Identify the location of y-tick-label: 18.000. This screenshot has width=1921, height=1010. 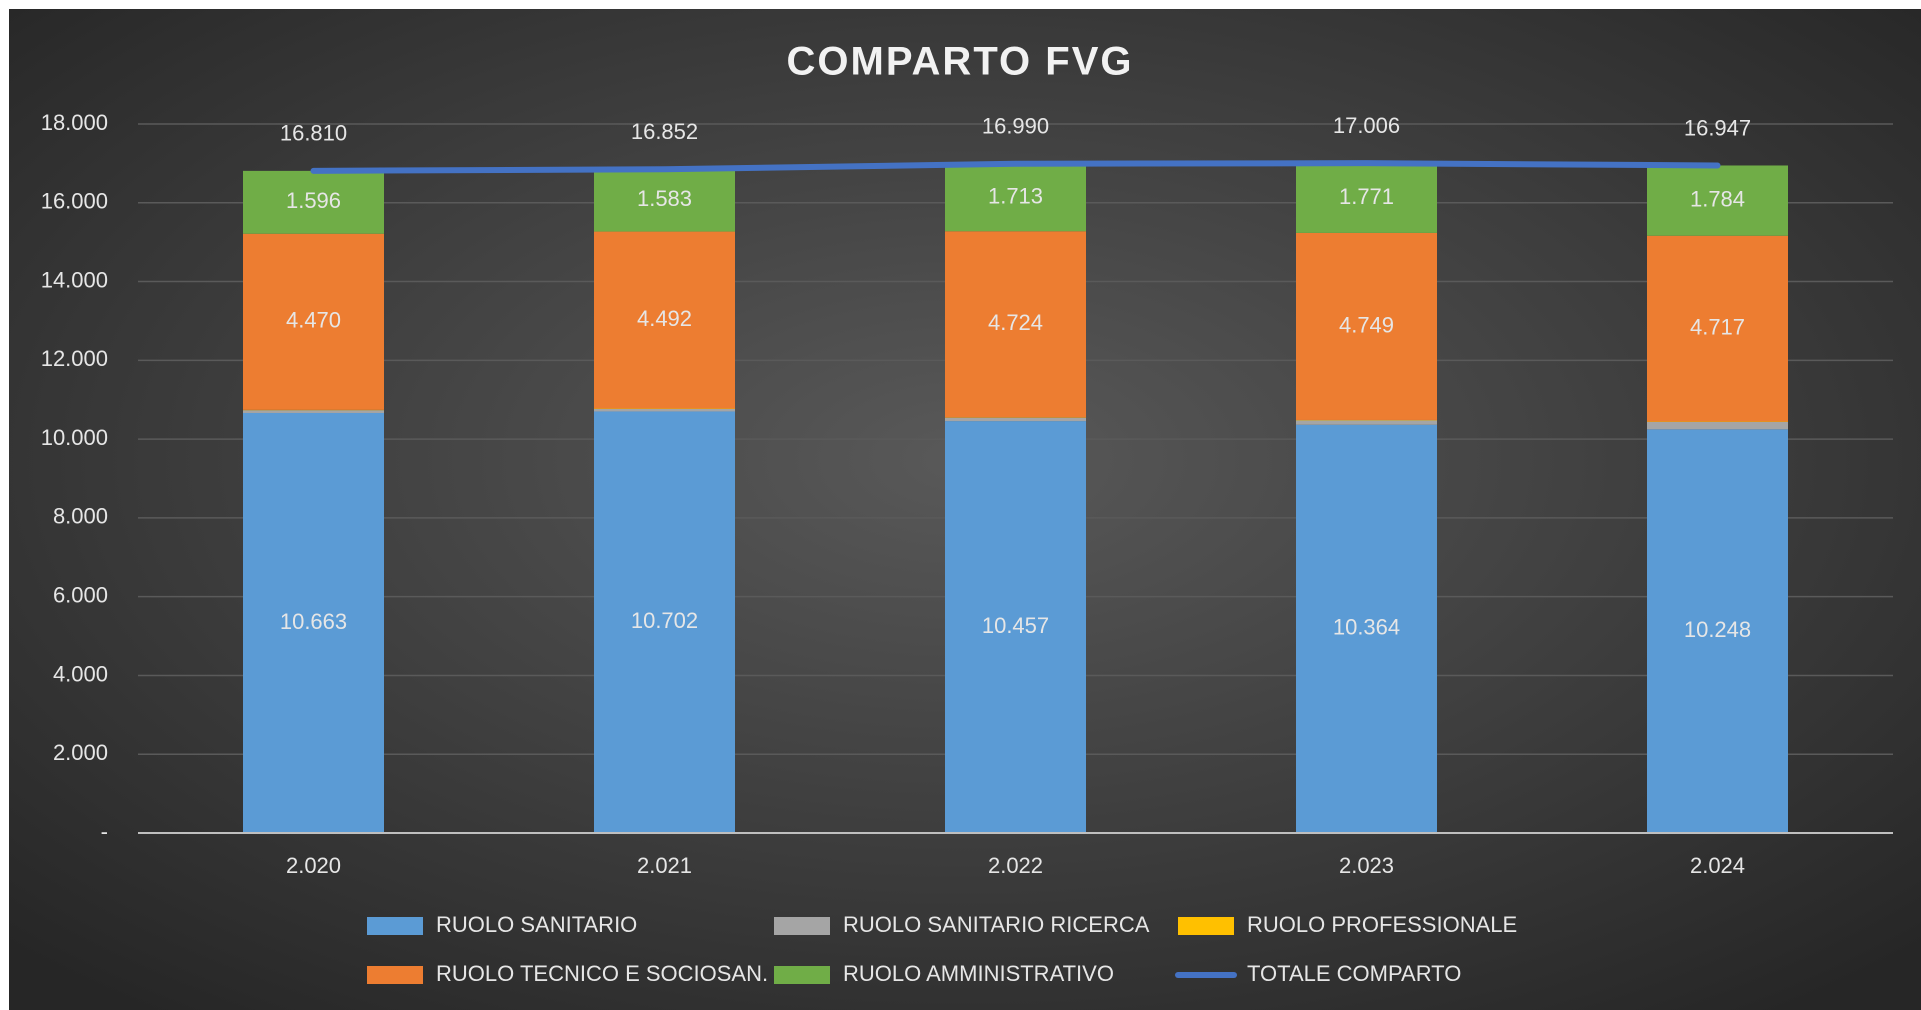
(74, 122).